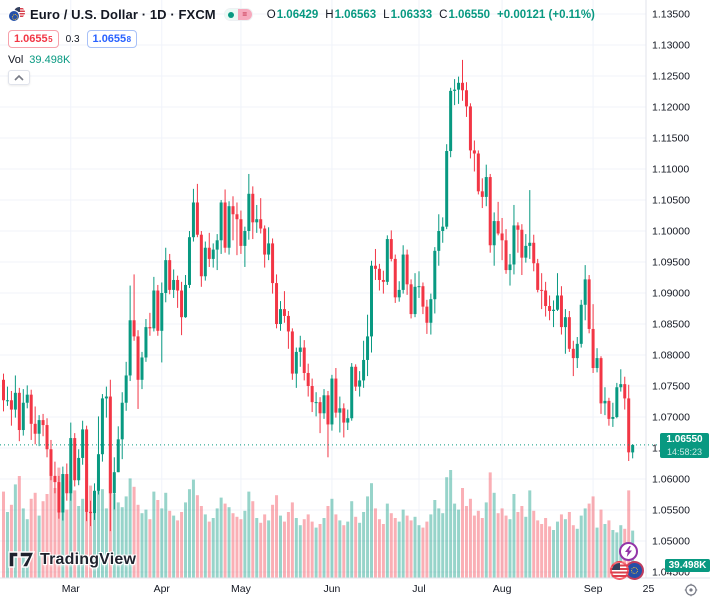  What do you see at coordinates (418, 589) in the screenshot?
I see `svg-text: Jul` at bounding box center [418, 589].